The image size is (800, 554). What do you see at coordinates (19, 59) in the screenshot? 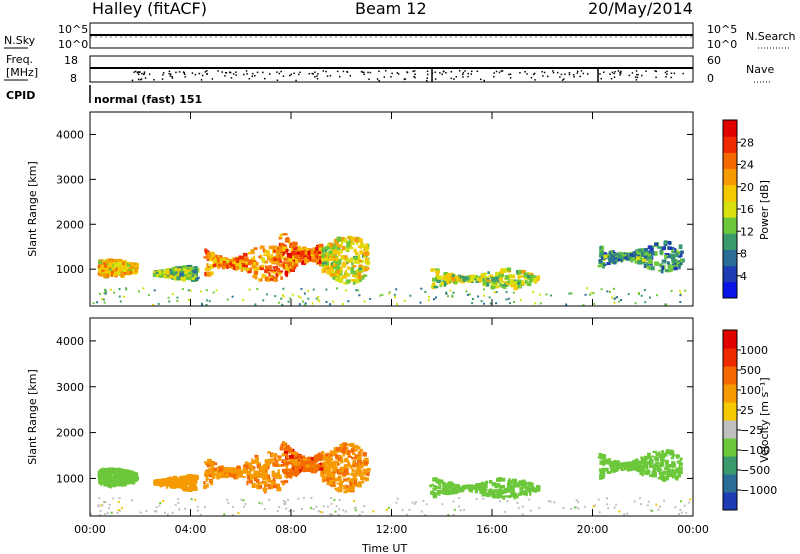
I see `freq-label-1: Freq.` at bounding box center [19, 59].